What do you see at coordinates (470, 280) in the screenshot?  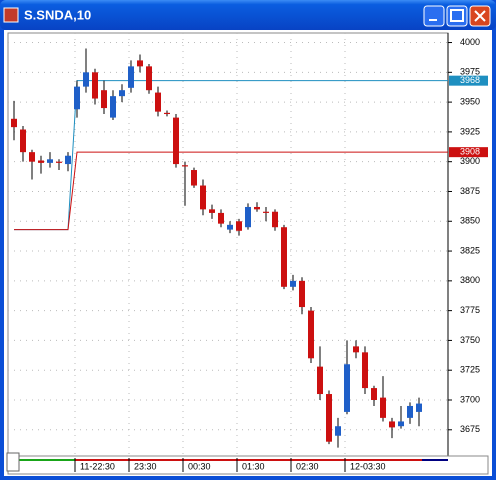 I see `y-tick-label: 3800` at bounding box center [470, 280].